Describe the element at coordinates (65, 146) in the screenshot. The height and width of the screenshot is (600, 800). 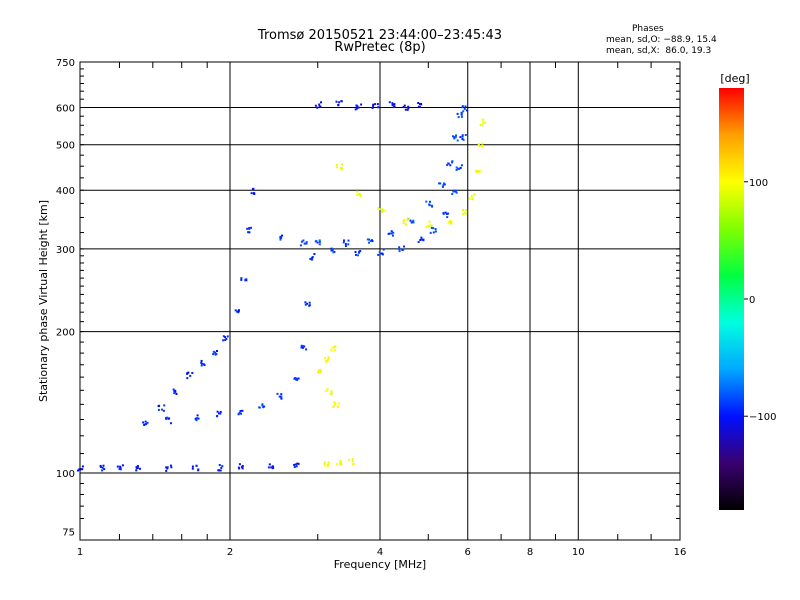
I see `y-tick-label: 500` at that location.